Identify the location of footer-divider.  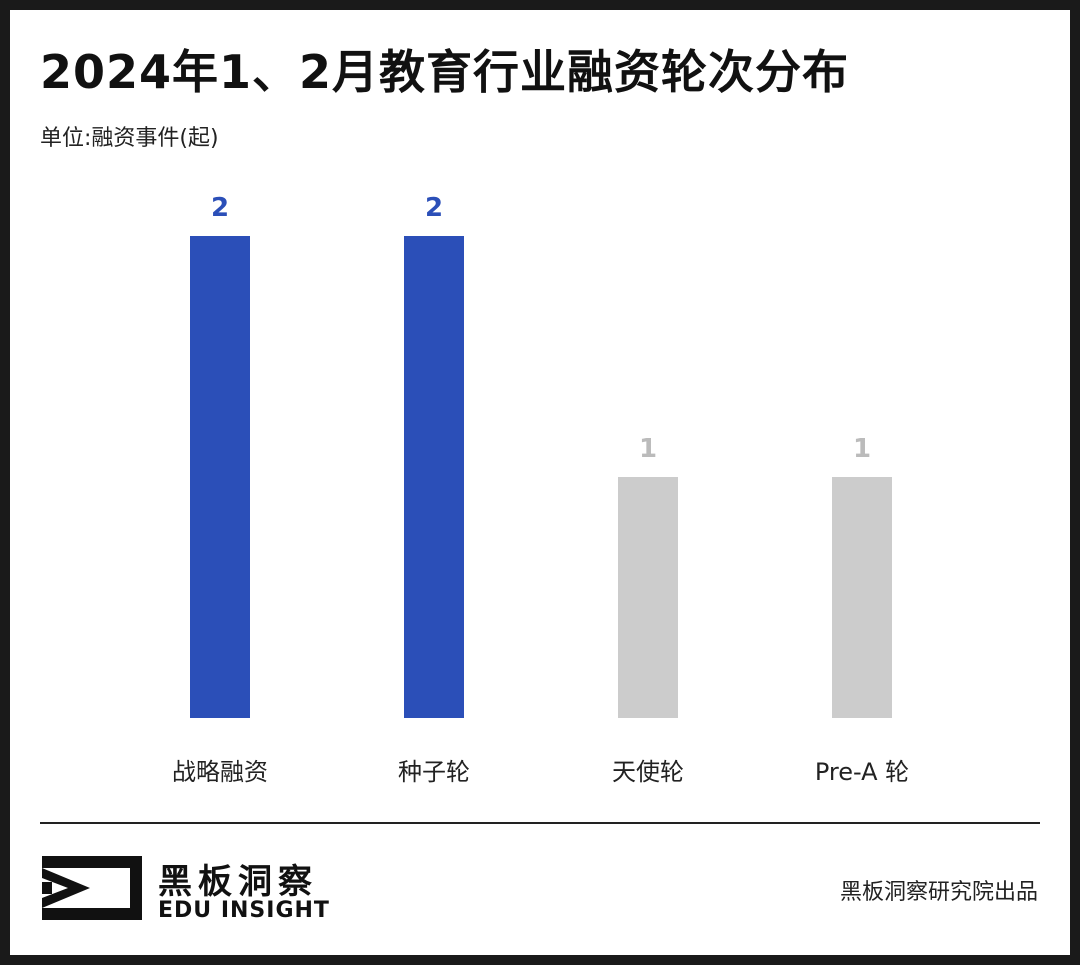
(540, 823).